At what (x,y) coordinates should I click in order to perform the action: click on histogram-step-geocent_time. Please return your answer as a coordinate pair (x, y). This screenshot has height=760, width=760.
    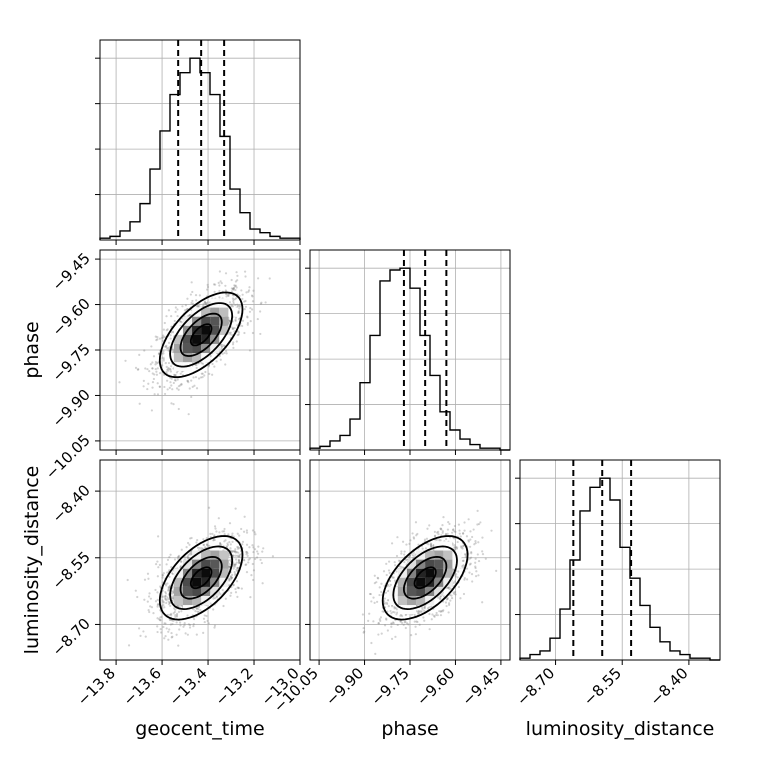
    Looking at the image, I should click on (200, 148).